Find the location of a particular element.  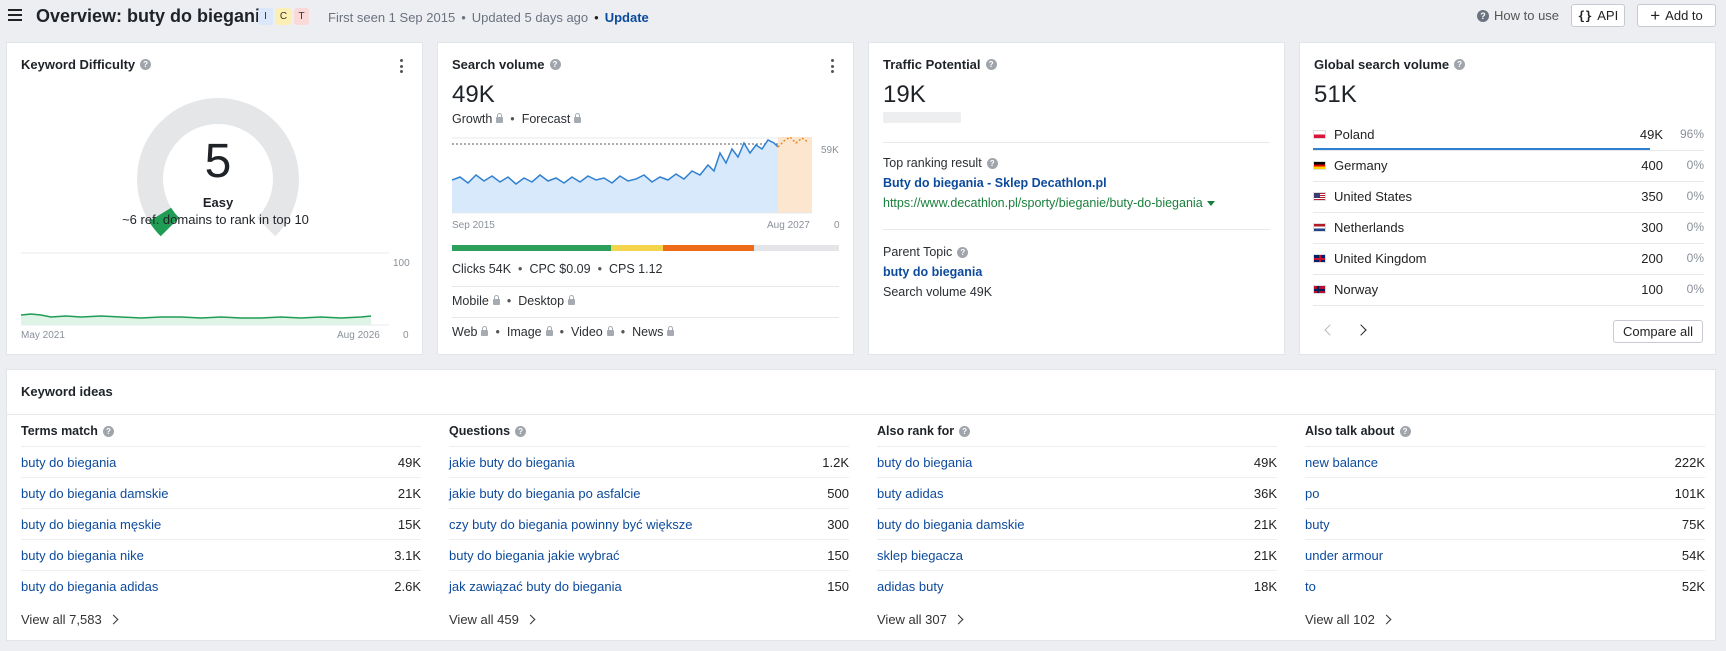

view-all-label: View all 459 is located at coordinates (484, 619).